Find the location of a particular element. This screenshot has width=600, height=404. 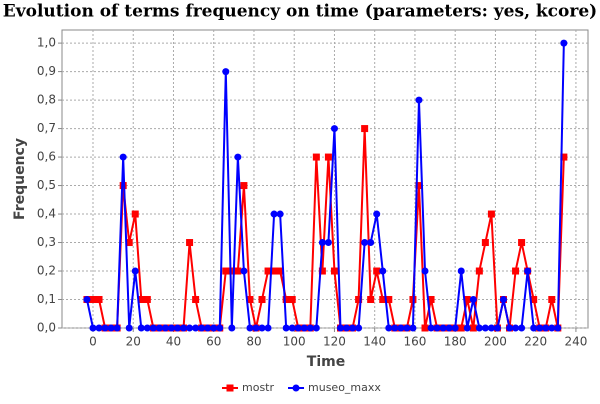

legend-label: mostr is located at coordinates (258, 387).